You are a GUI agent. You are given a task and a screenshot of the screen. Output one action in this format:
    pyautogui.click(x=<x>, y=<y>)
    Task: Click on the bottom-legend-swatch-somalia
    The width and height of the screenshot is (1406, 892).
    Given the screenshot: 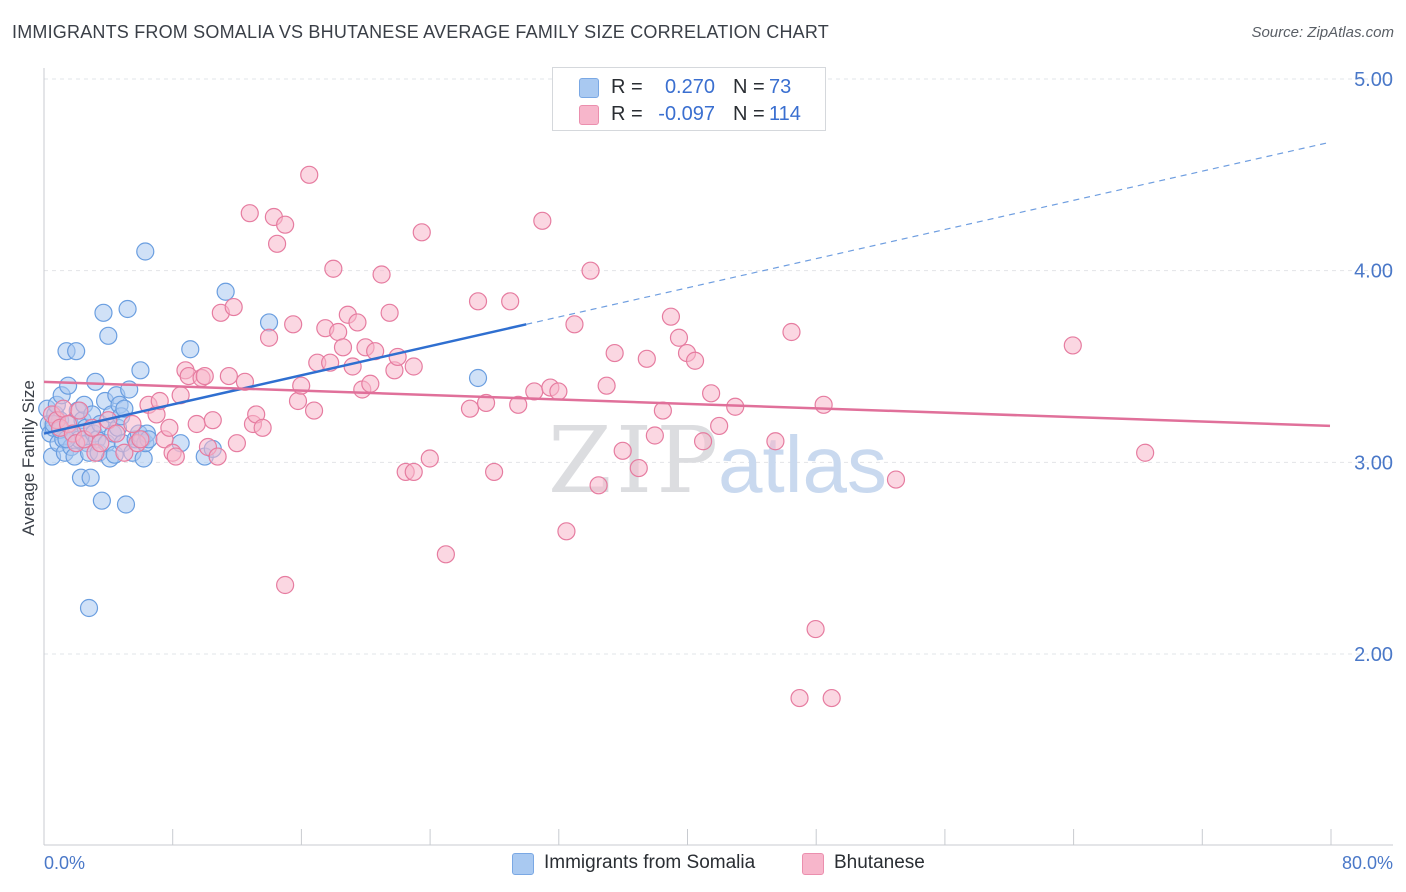 What is the action you would take?
    pyautogui.click(x=523, y=864)
    